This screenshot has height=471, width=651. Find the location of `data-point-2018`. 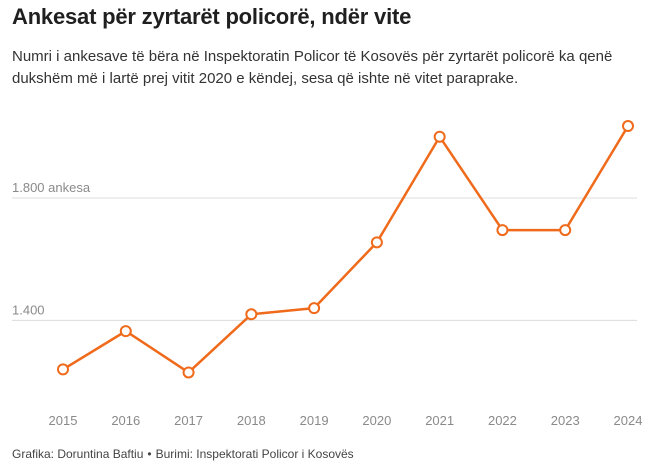

data-point-2018 is located at coordinates (251, 314).